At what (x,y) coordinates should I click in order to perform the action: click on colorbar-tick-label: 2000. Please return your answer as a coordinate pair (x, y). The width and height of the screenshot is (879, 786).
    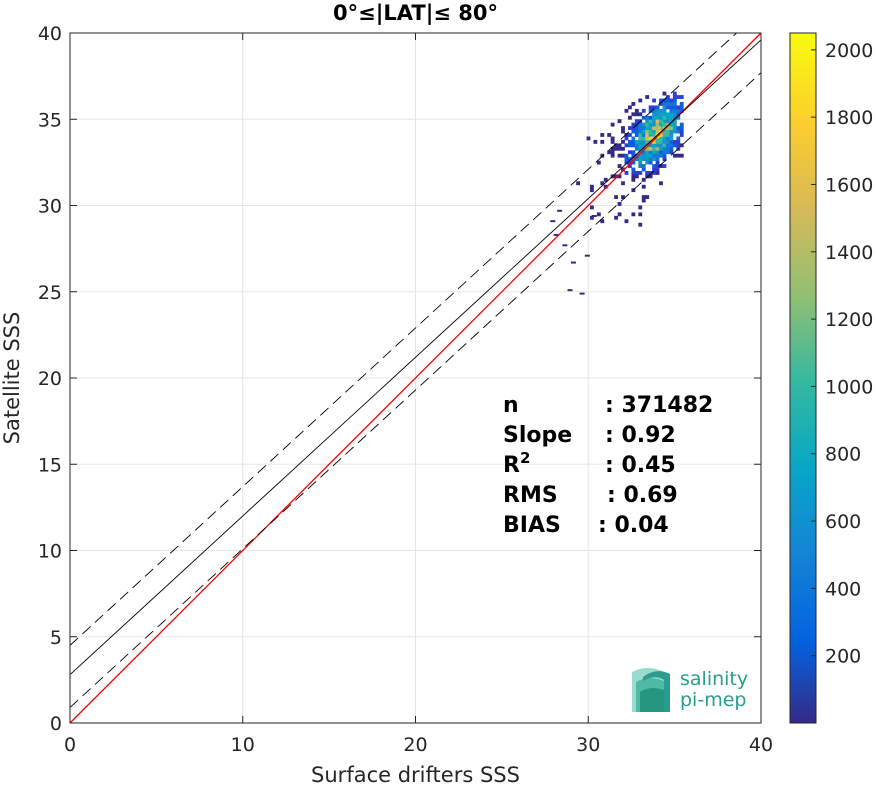
    Looking at the image, I should click on (849, 51).